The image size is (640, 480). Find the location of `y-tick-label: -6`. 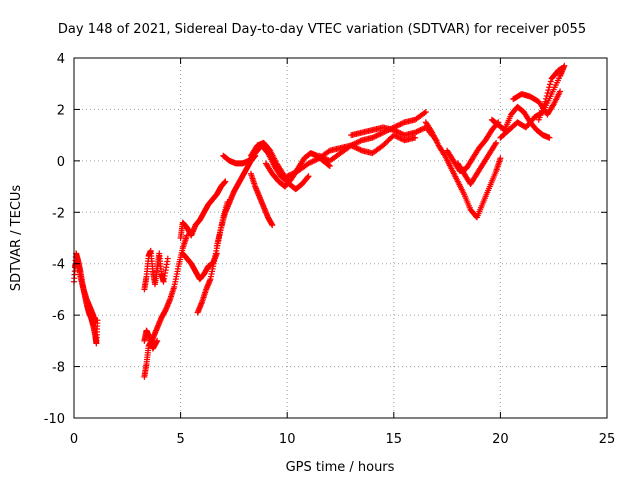

y-tick-label: -6 is located at coordinates (58, 316).